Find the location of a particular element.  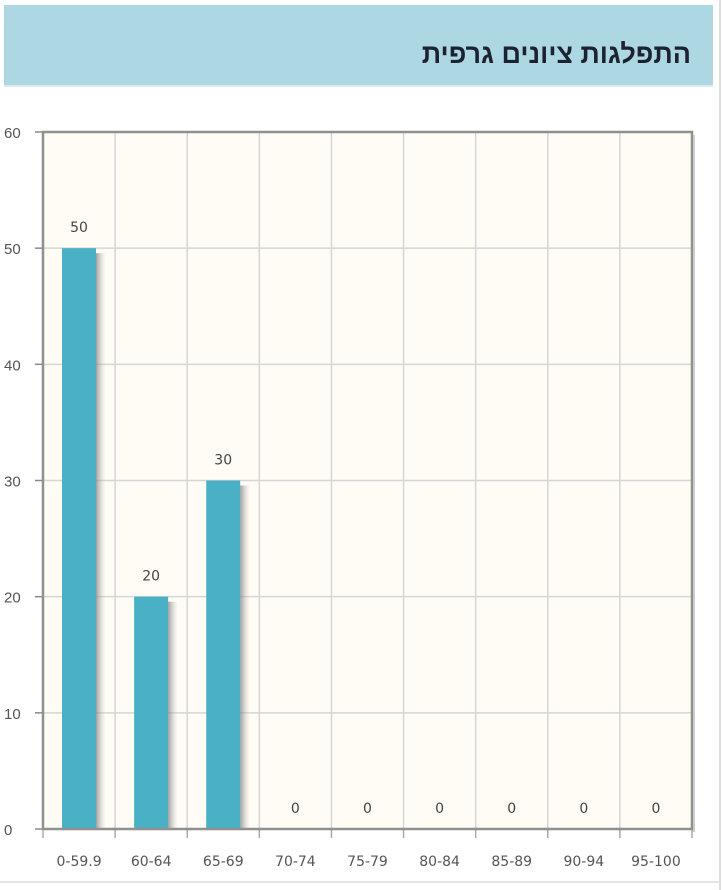

data-label: 50 is located at coordinates (79, 228).